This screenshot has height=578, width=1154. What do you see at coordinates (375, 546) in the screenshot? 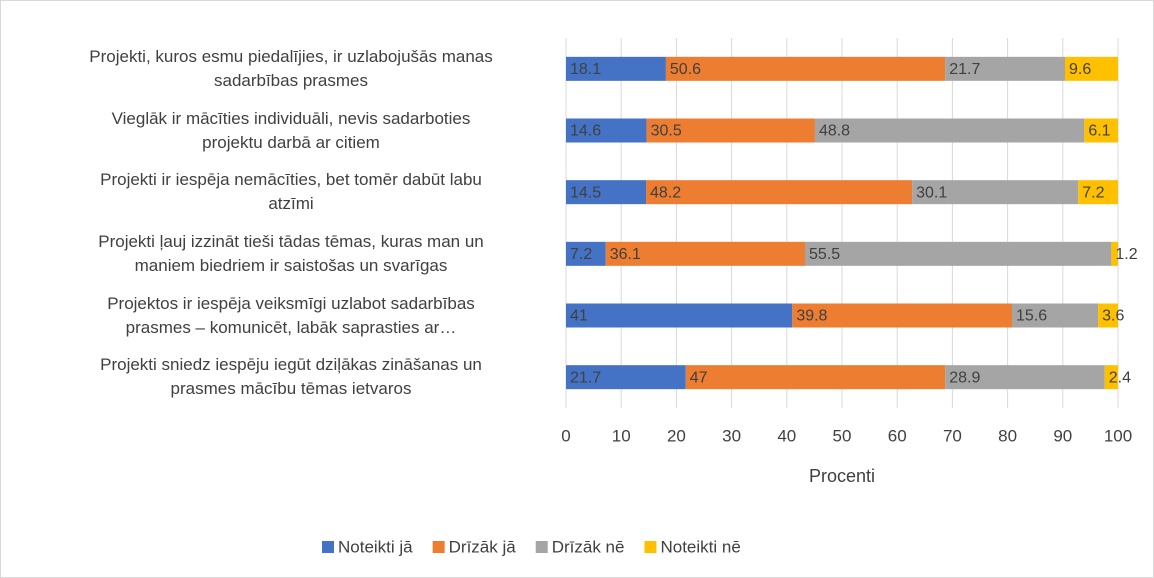
I see `legend-label: Noteikti jā` at bounding box center [375, 546].